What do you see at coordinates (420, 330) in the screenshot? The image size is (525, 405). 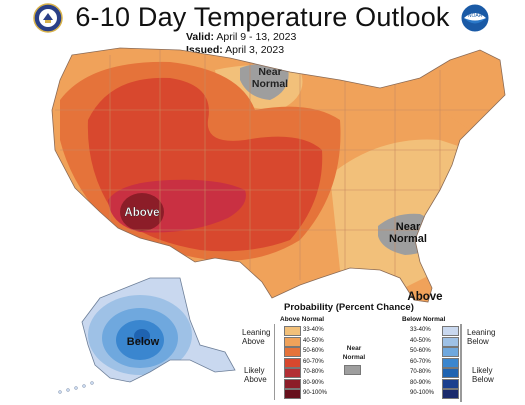 I see `below-range-label-0: 33-40%` at bounding box center [420, 330].